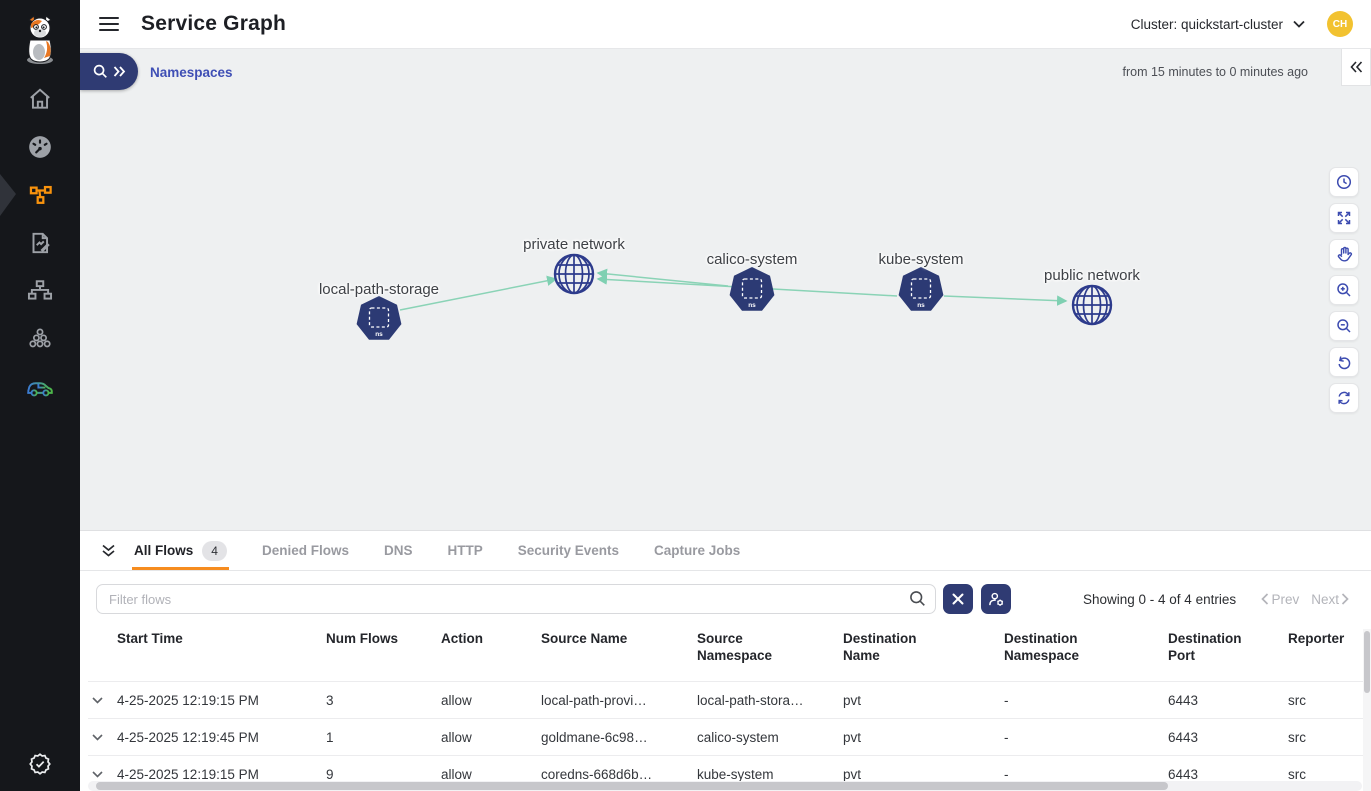  I want to click on col-header: Destination Port, so click(1205, 647).